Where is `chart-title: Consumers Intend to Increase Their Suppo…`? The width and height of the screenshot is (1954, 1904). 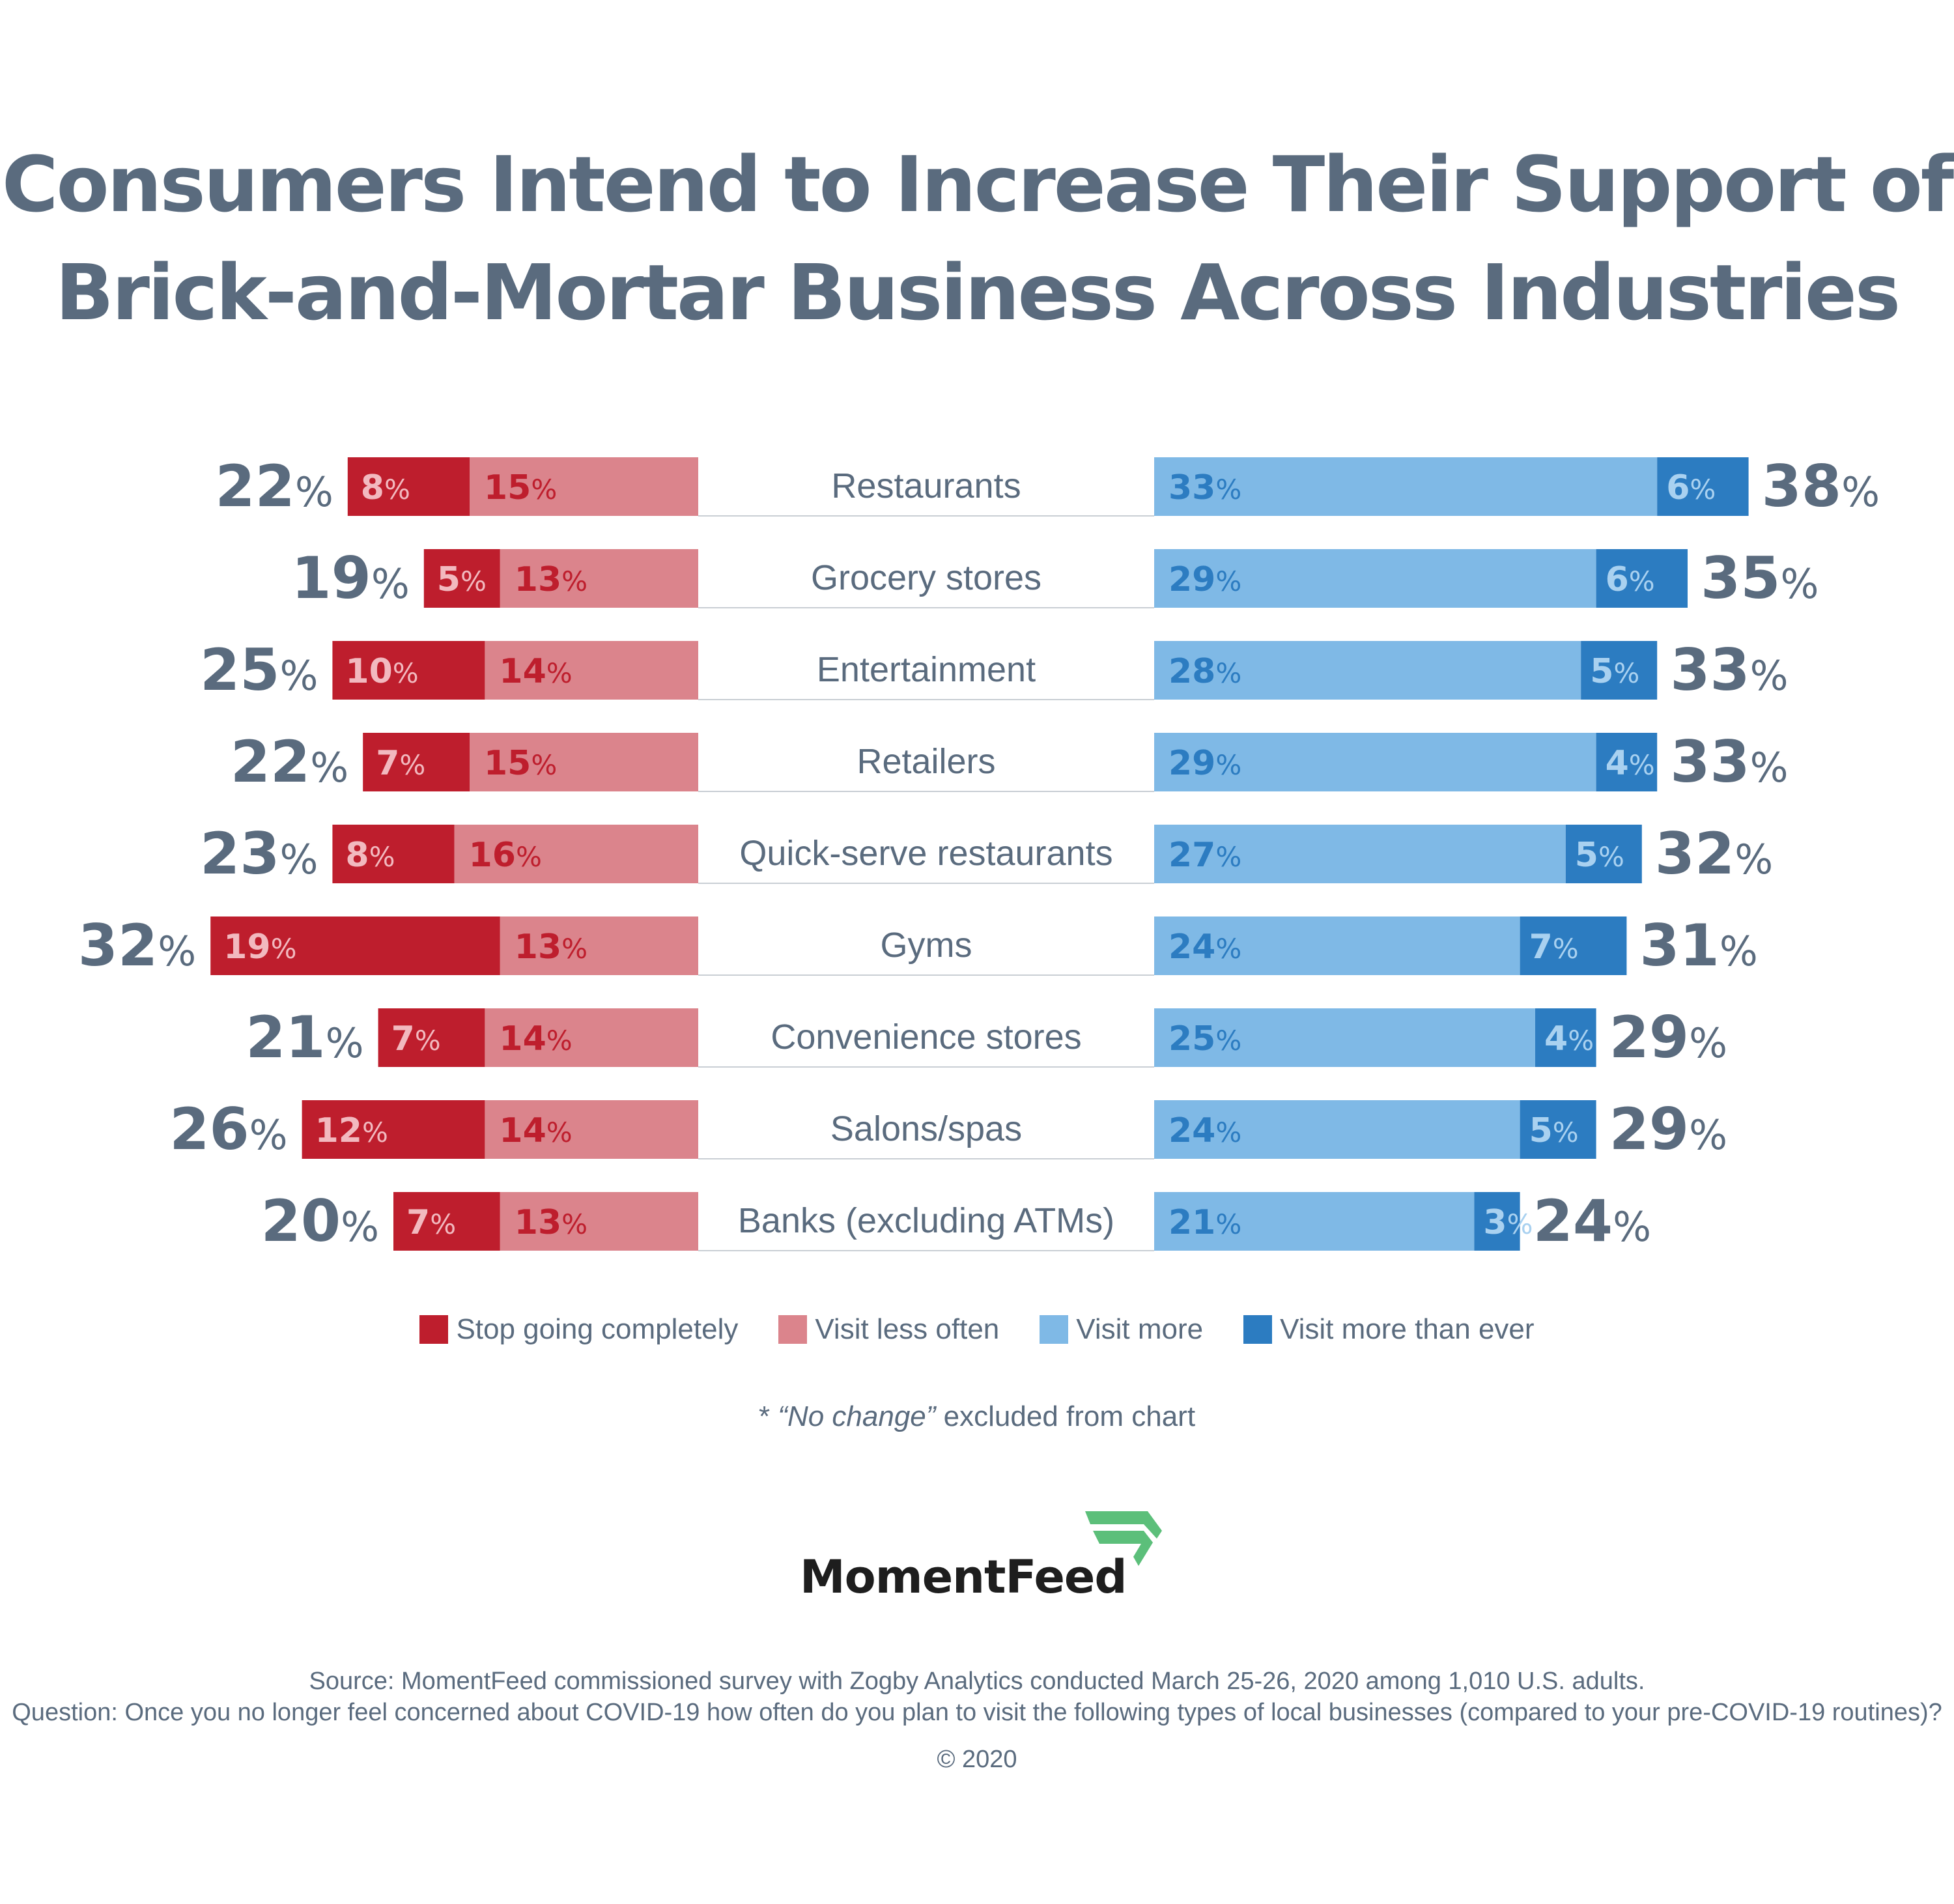 chart-title: Consumers Intend to Increase Their Suppo… is located at coordinates (977, 239).